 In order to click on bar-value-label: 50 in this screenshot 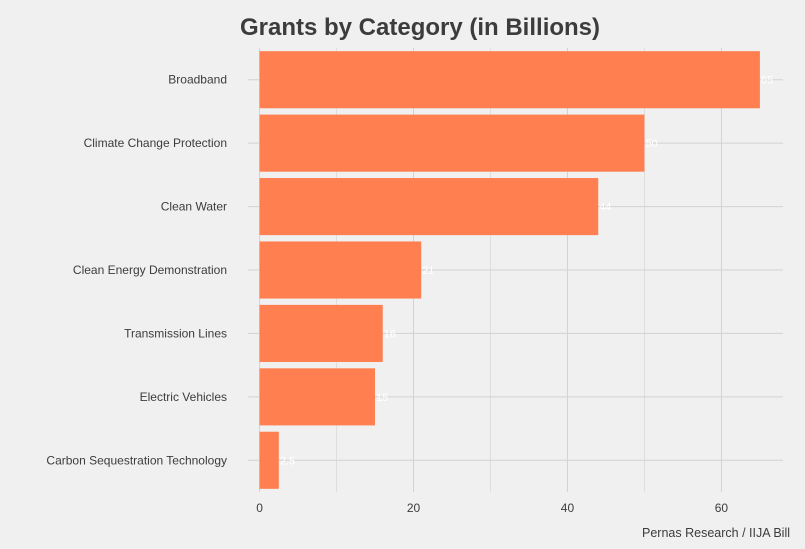, I will do `click(651, 144)`.